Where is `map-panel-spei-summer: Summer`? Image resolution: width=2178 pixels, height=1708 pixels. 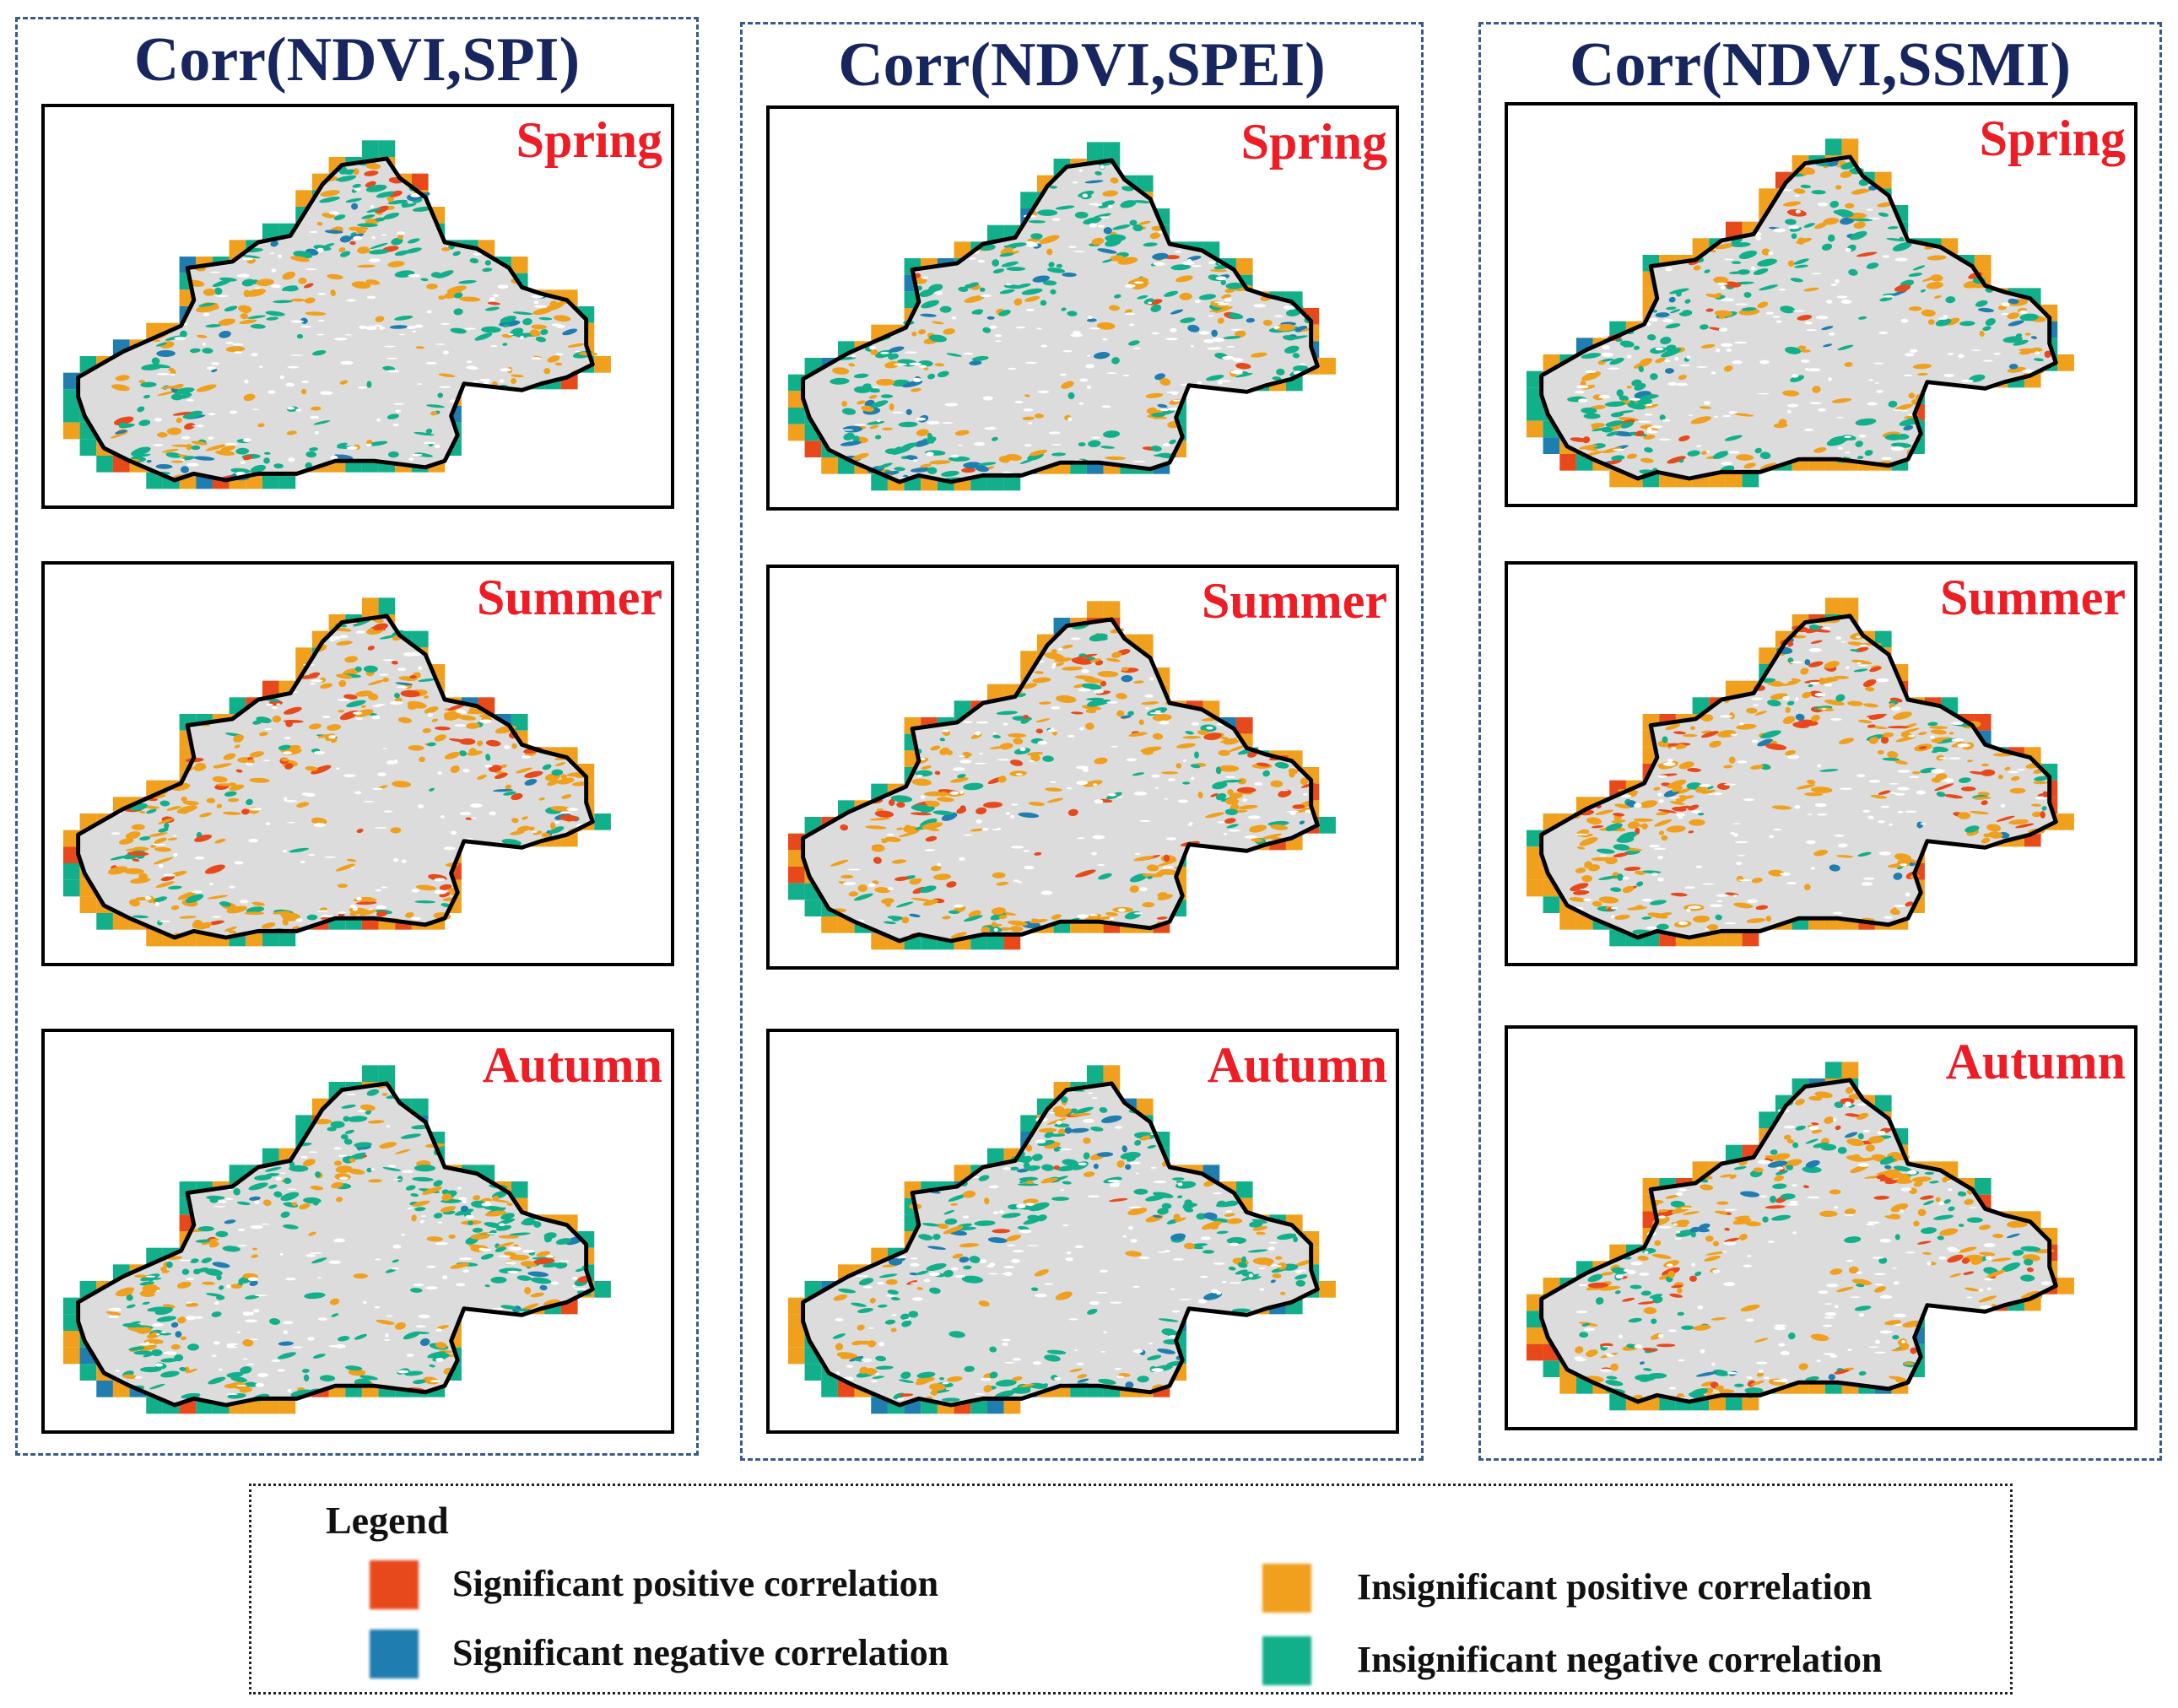
map-panel-spei-summer: Summer is located at coordinates (1082, 767).